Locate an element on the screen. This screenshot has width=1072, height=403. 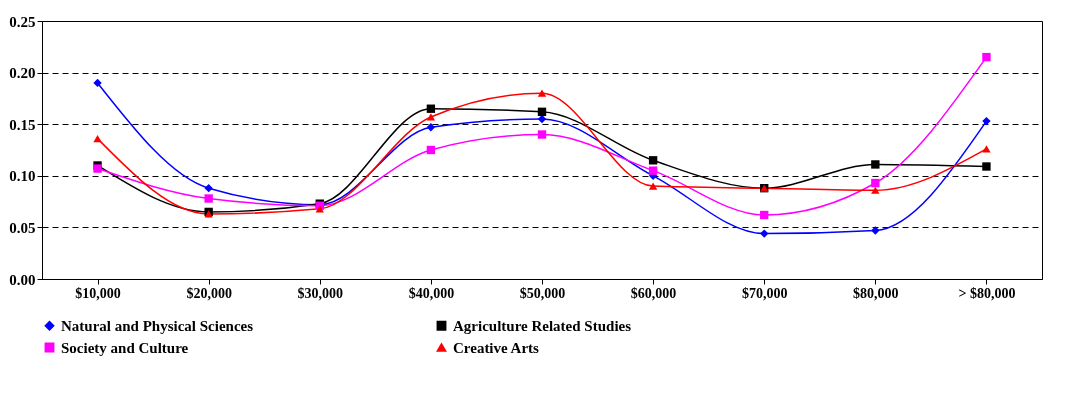
x-tick-label: $80,000 is located at coordinates (876, 293).